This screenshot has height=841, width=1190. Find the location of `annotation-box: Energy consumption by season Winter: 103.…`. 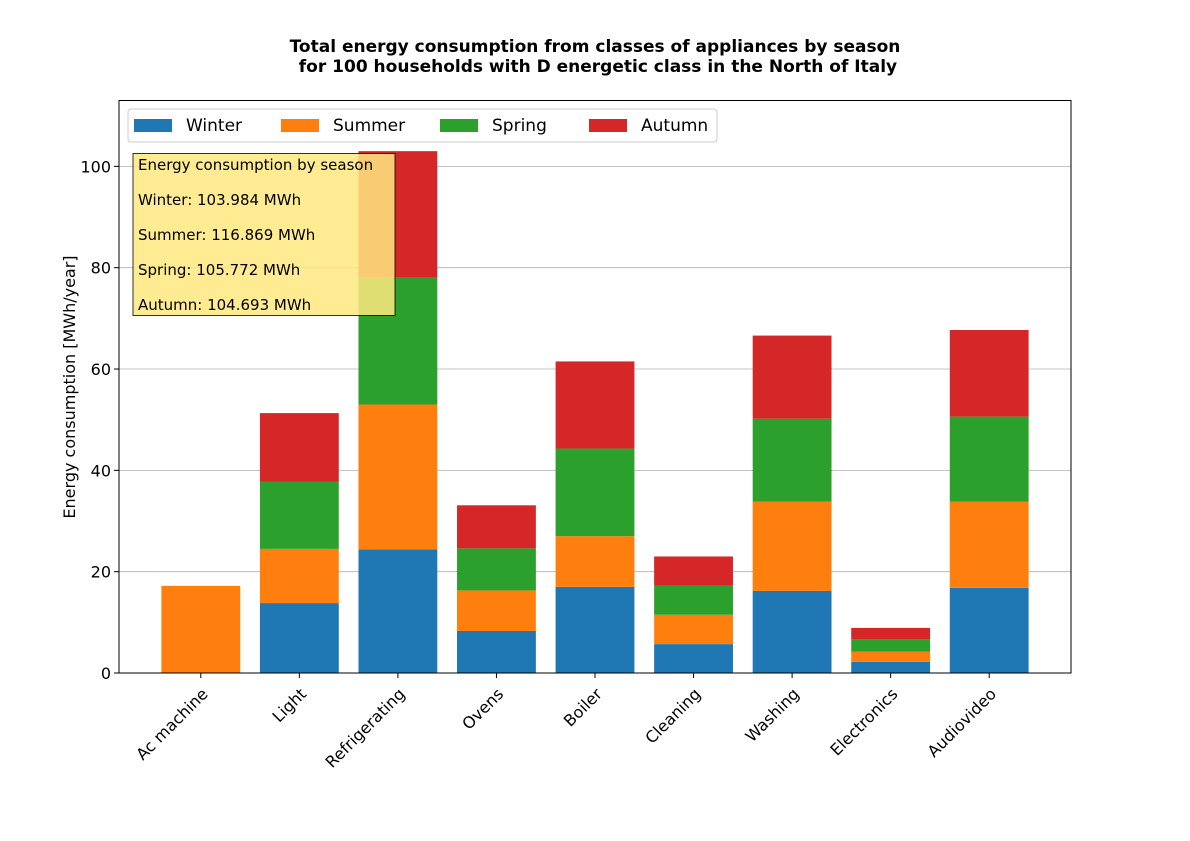

annotation-box: Energy consumption by season Winter: 103.… is located at coordinates (264, 234).